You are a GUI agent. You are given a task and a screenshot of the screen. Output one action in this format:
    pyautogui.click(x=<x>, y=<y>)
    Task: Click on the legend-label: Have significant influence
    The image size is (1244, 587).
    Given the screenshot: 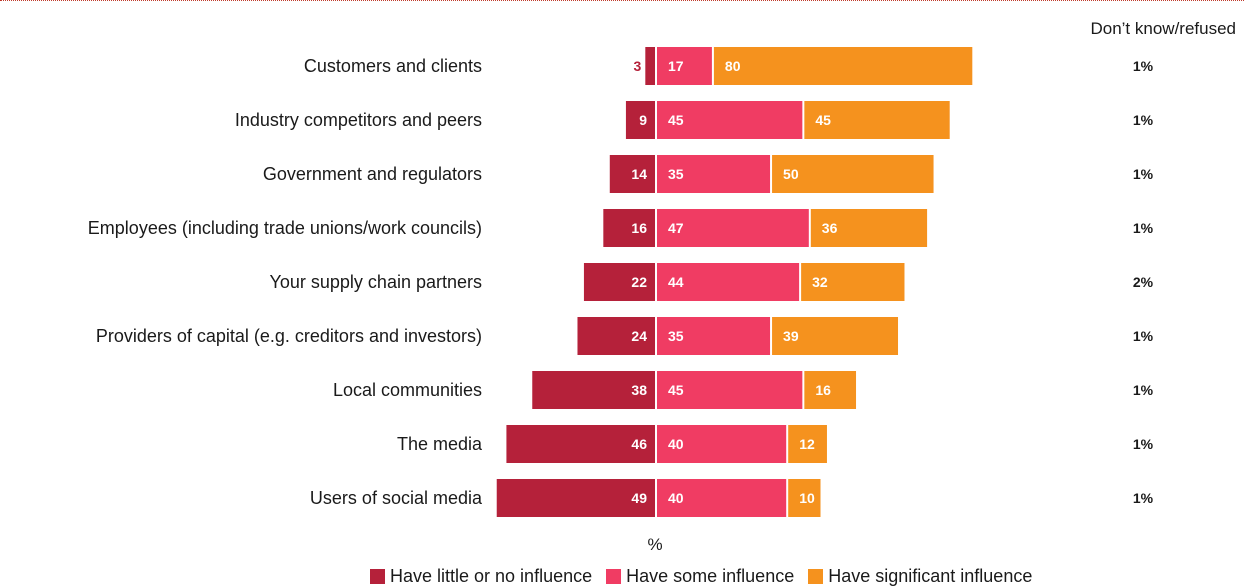 What is the action you would take?
    pyautogui.click(x=930, y=576)
    